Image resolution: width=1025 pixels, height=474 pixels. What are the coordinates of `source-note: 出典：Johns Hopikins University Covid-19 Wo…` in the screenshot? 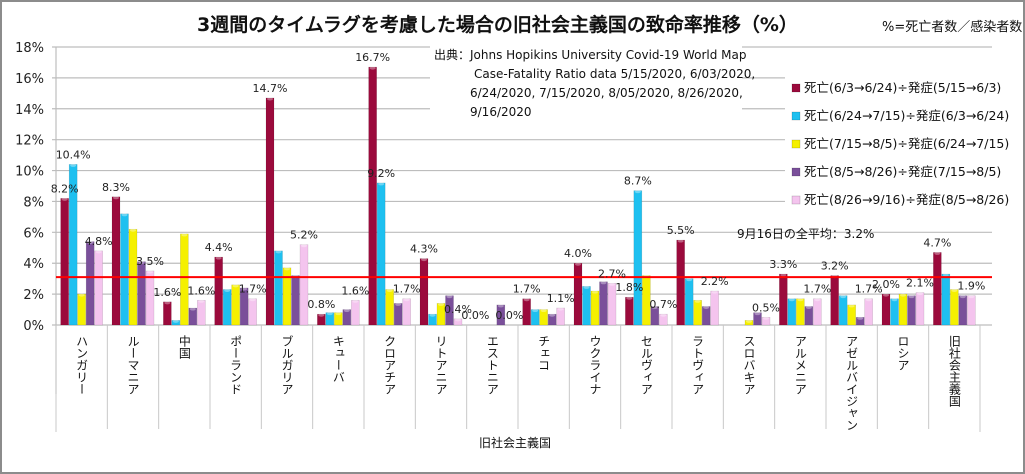 It's located at (592, 82).